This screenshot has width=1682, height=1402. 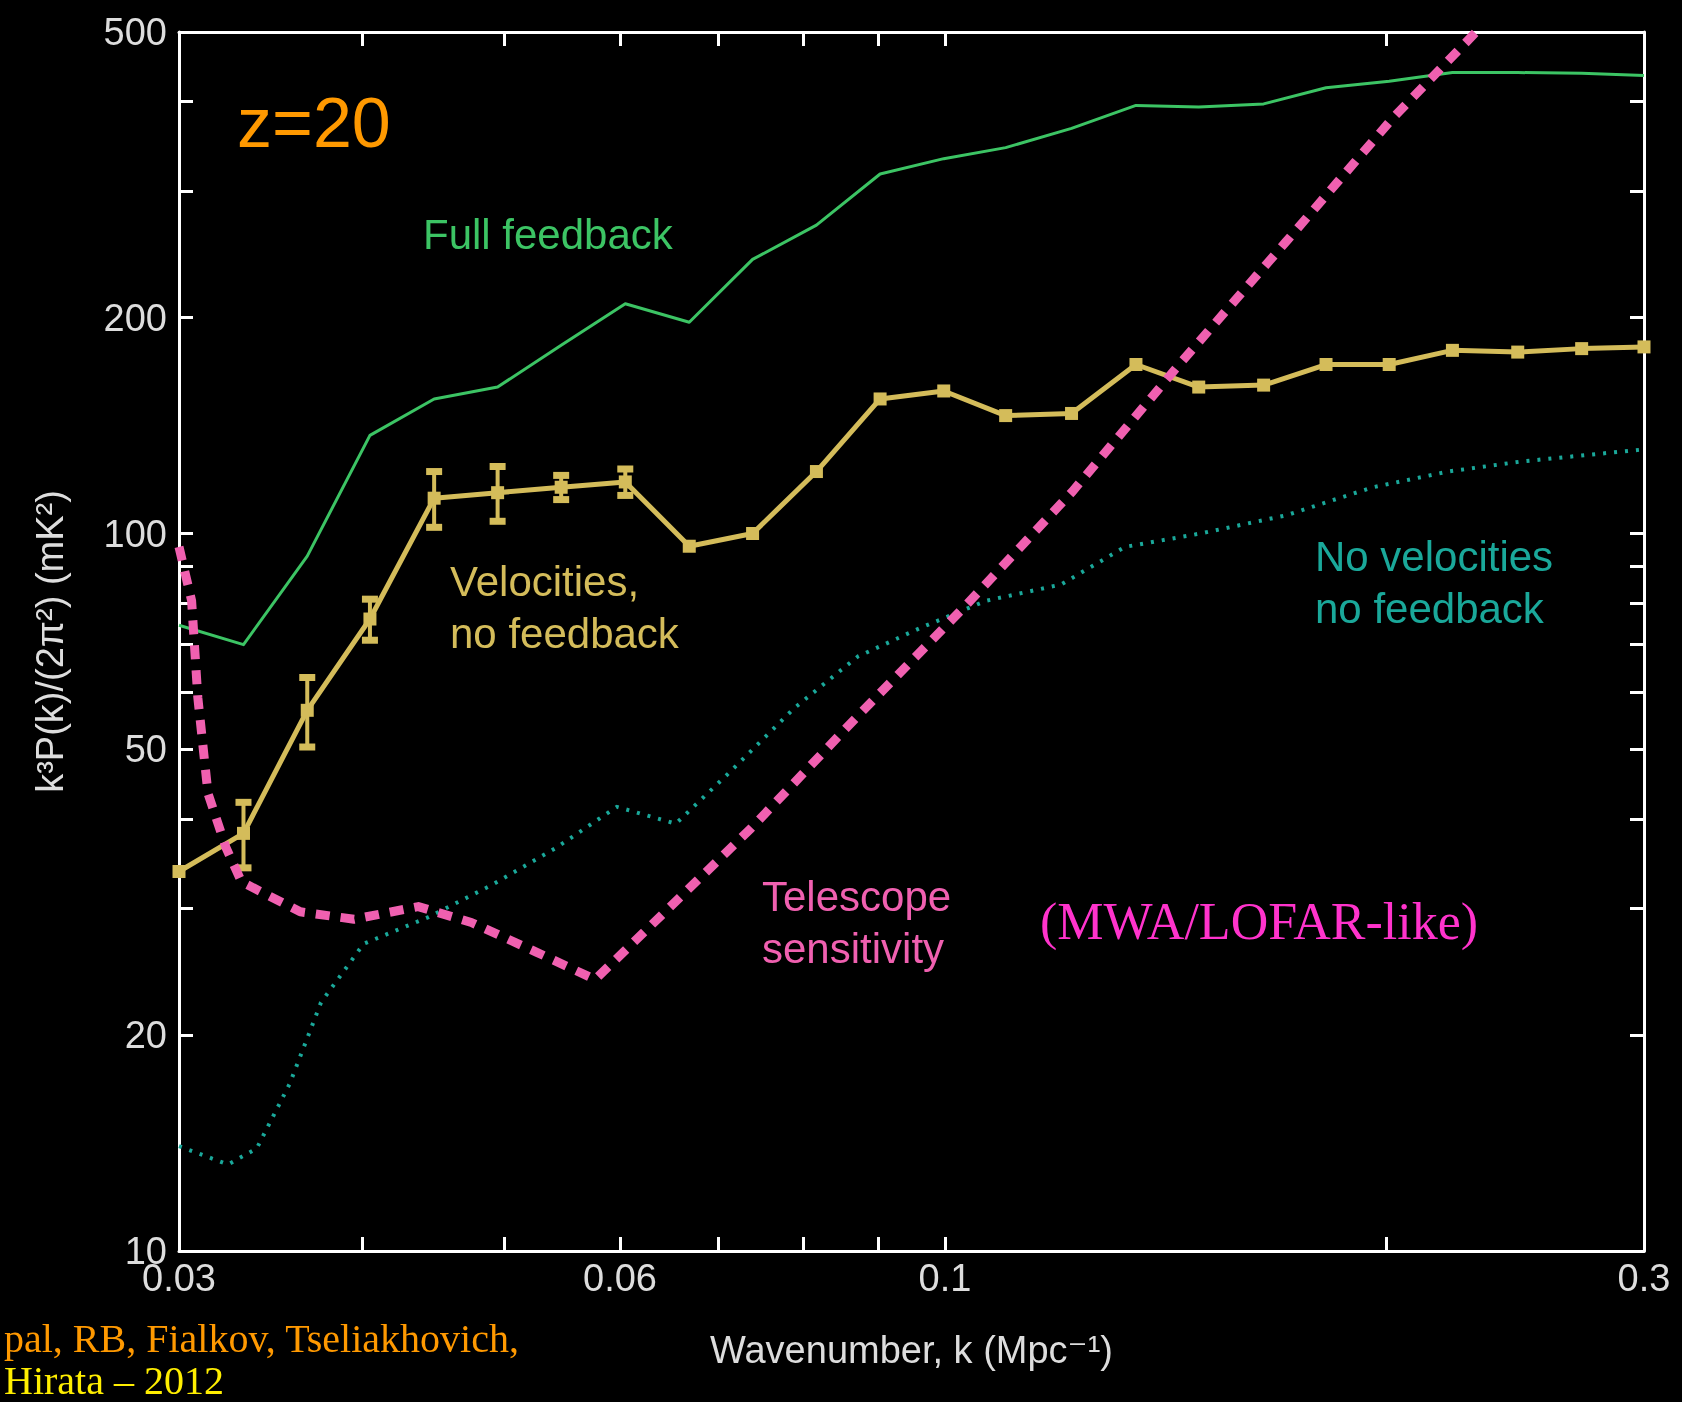 What do you see at coordinates (1259, 921) in the screenshot?
I see `annotation: (MWA/LOFAR-like)` at bounding box center [1259, 921].